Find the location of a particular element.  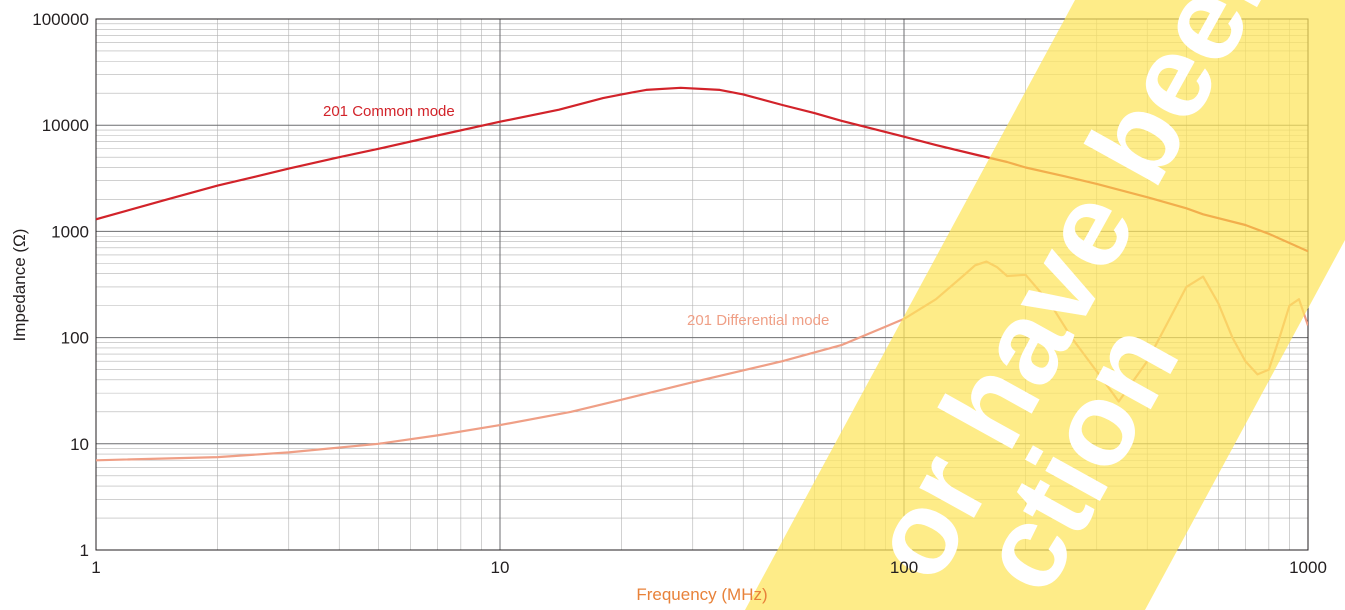

x-tick-label: 10 is located at coordinates (500, 567).